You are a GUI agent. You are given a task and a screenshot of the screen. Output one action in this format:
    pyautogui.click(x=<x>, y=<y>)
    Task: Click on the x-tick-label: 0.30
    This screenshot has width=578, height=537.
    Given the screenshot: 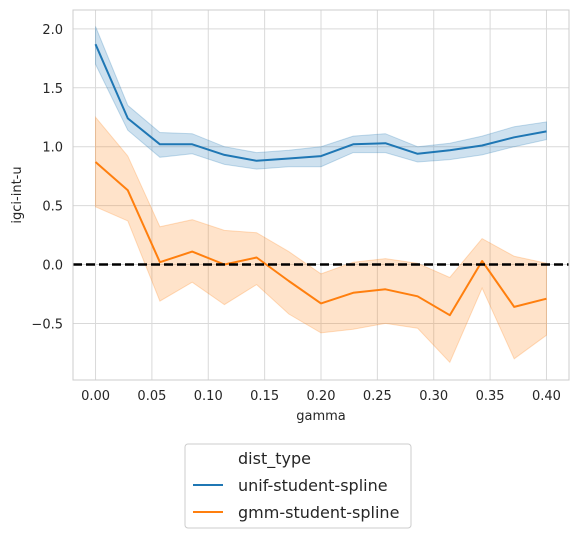 What is the action you would take?
    pyautogui.click(x=433, y=396)
    